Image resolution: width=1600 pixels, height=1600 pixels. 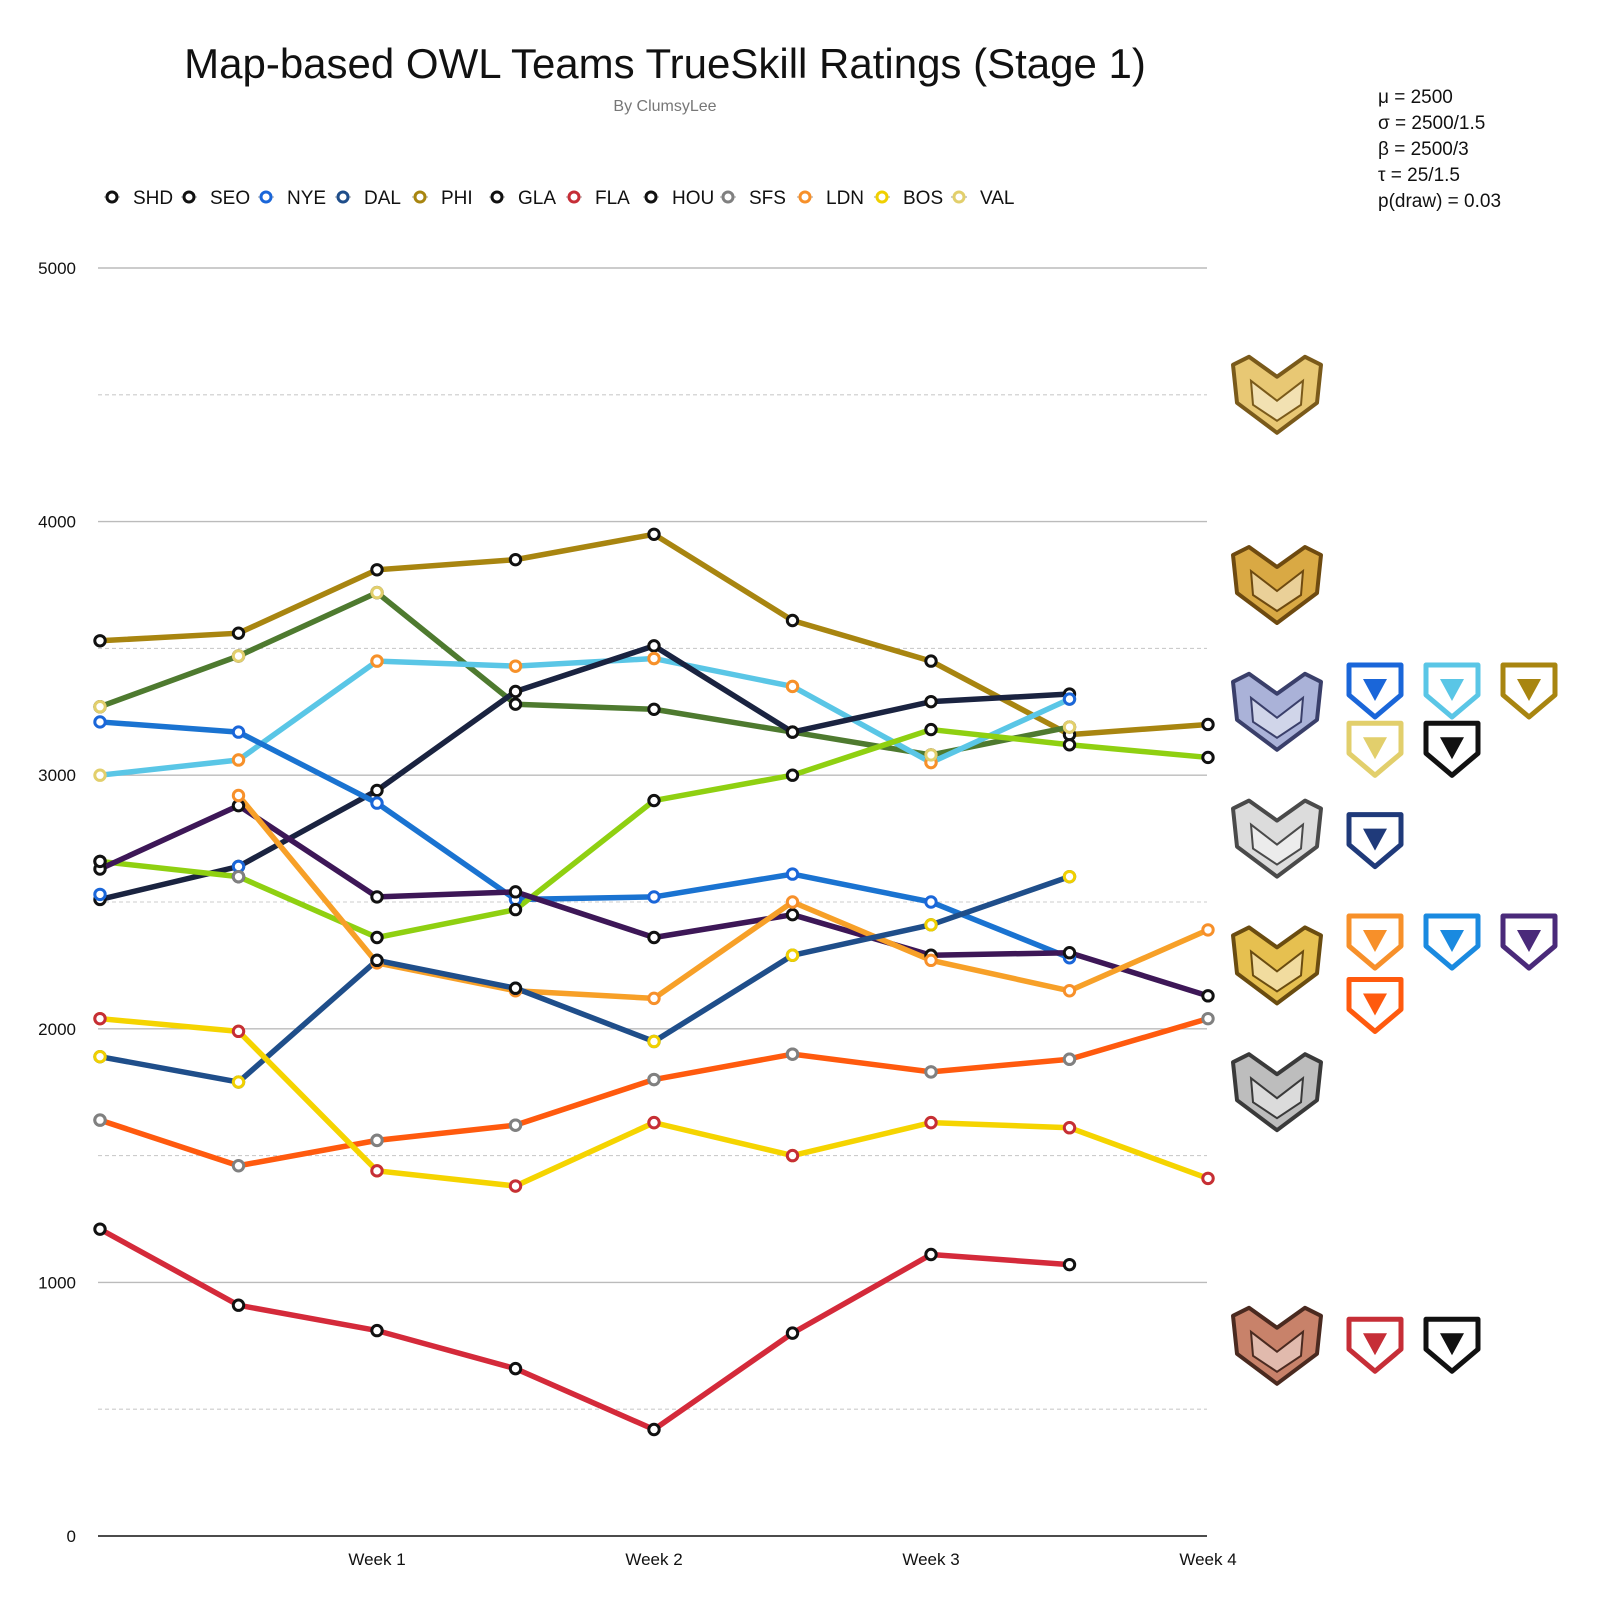 What do you see at coordinates (1431, 123) in the screenshot?
I see `parameter-text: σ = 2500/1.5` at bounding box center [1431, 123].